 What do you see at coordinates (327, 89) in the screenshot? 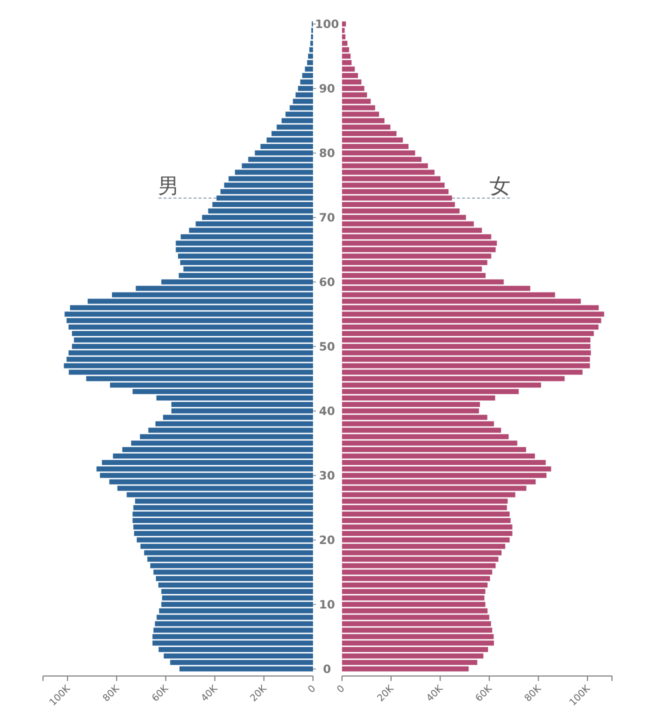
I see `y-tick-label: 90` at bounding box center [327, 89].